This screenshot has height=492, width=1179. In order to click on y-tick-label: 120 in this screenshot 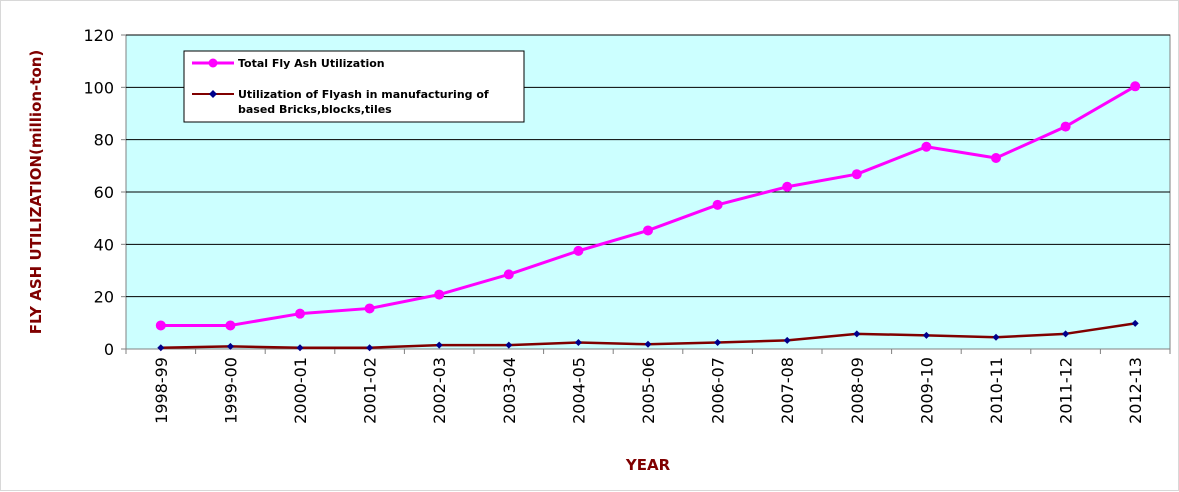, I will do `click(98, 35)`.